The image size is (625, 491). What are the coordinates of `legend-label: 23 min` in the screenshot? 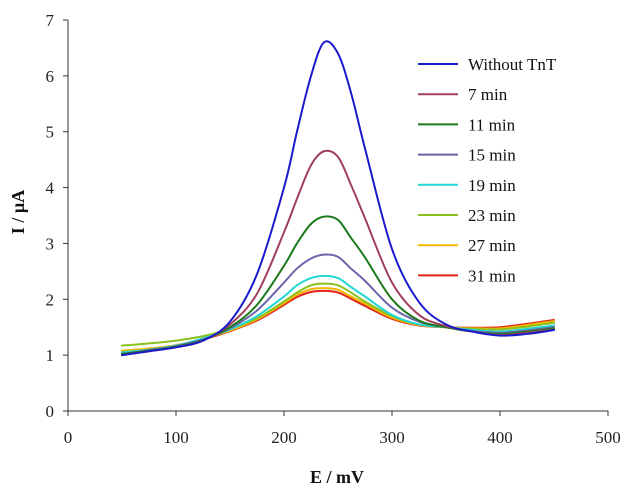 It's located at (492, 215).